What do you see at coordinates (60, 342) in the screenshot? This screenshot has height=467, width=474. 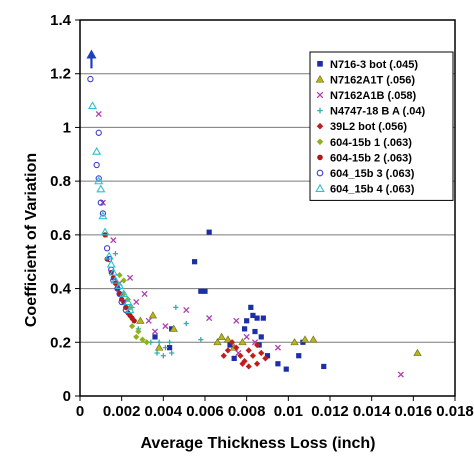 I see `y-tick-label: 0.2` at bounding box center [60, 342].